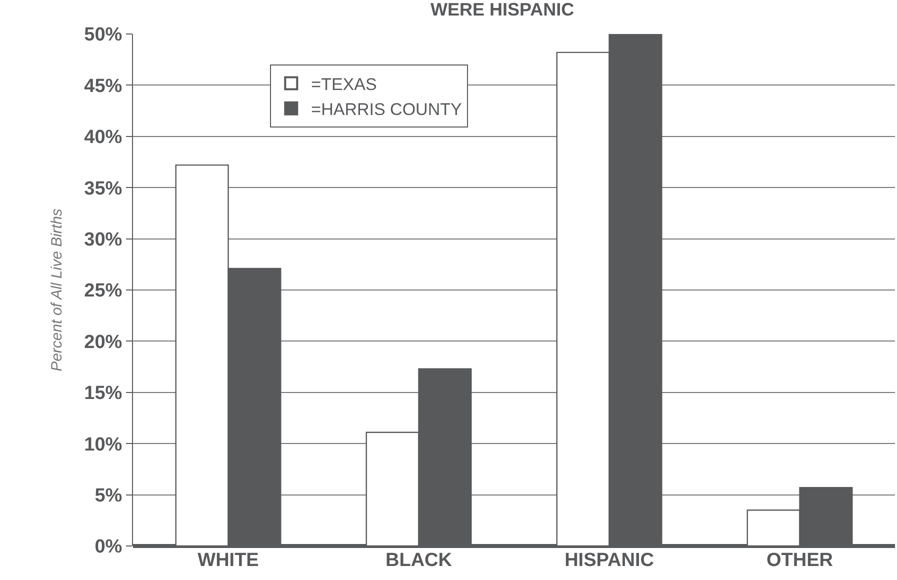 This screenshot has height=580, width=897. I want to click on x-tick-label: WHITE, so click(228, 560).